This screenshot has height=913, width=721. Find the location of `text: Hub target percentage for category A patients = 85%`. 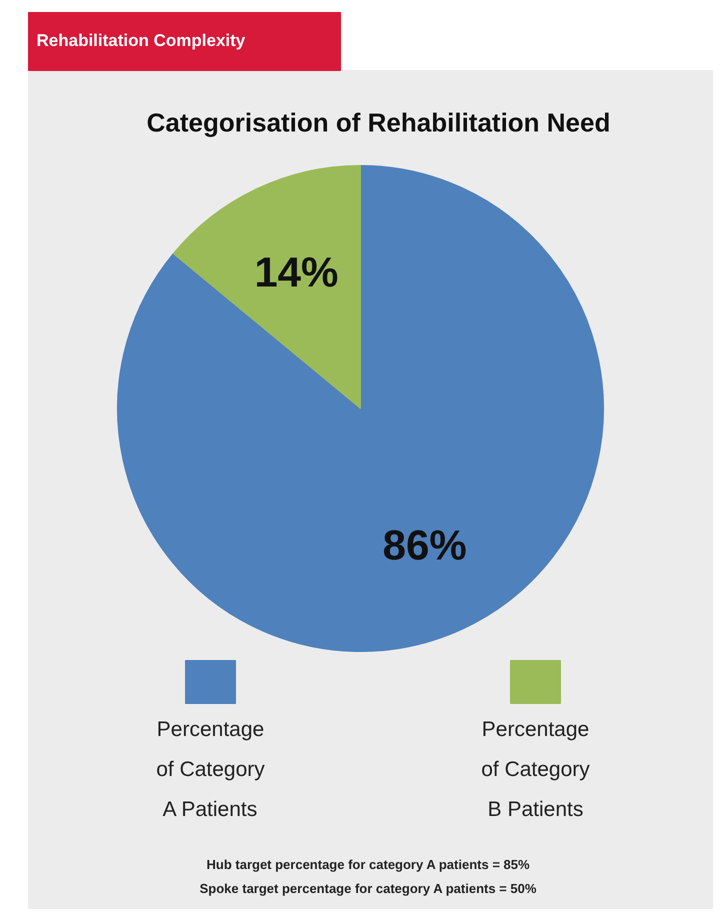

text: Hub target percentage for category A patients = 85% is located at coordinates (368, 864).